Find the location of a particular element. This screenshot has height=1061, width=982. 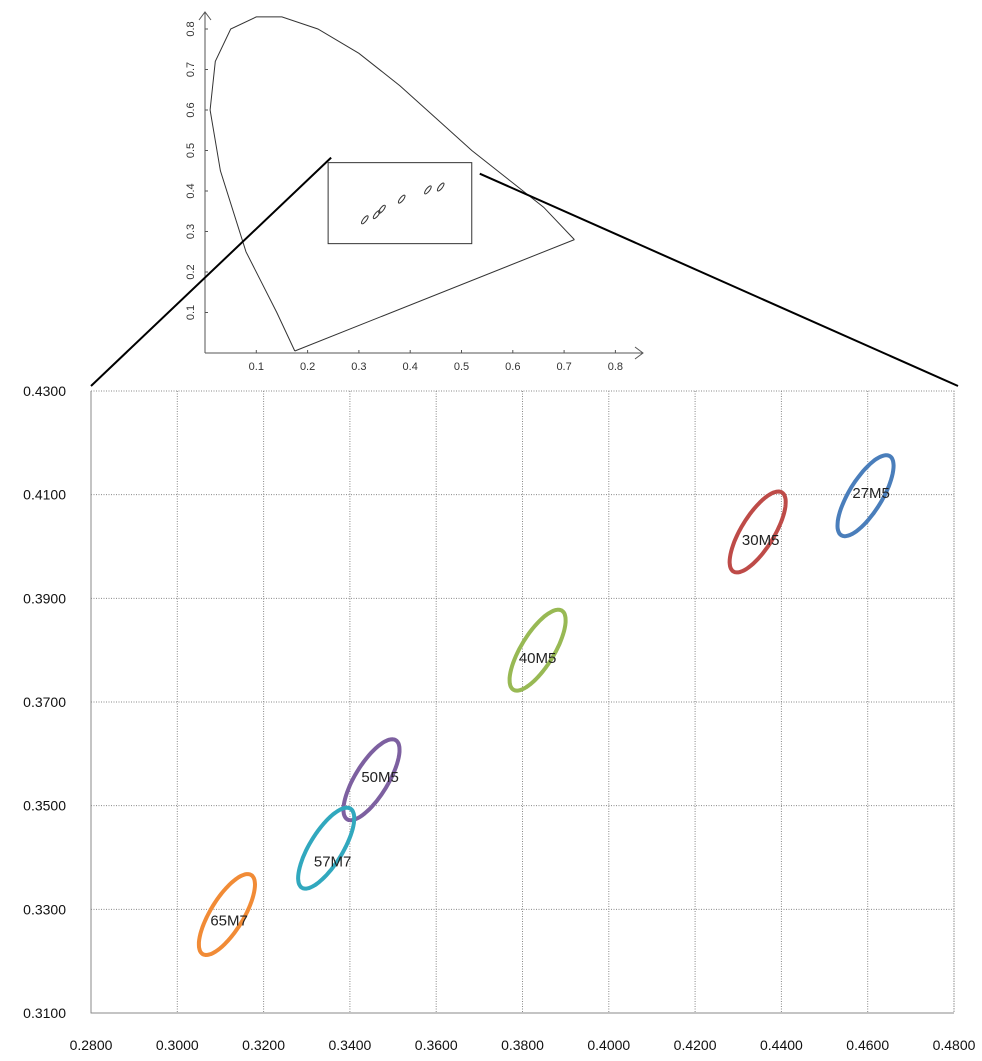

inset-x-tick-label: 0.5 is located at coordinates (461, 367).